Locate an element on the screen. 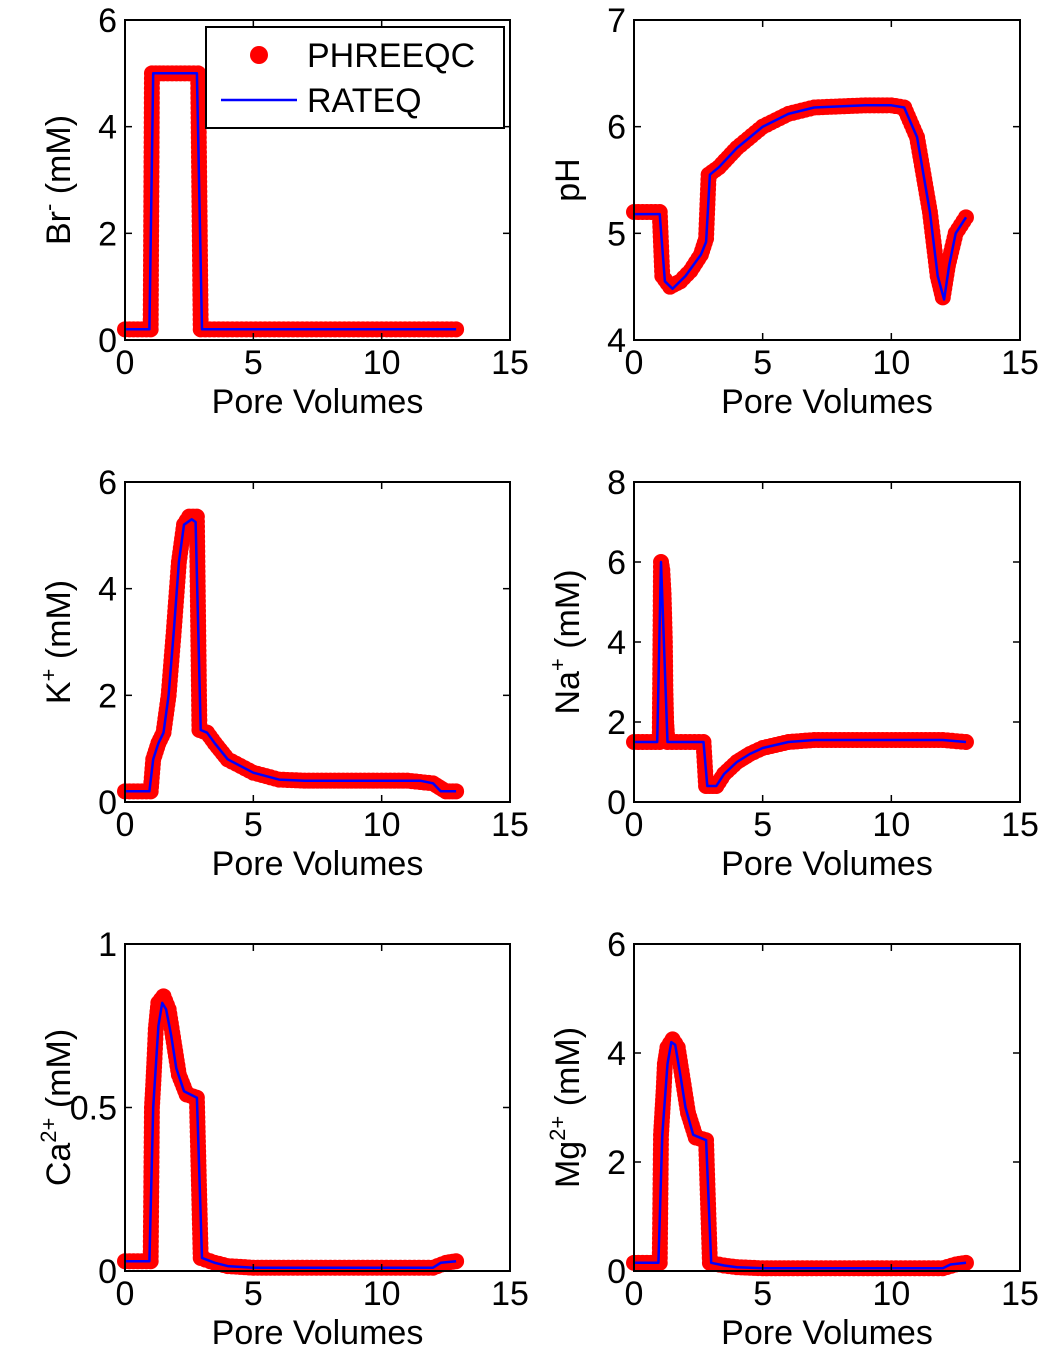  y-axis-label-species: Mg is located at coordinates (568, 1164).